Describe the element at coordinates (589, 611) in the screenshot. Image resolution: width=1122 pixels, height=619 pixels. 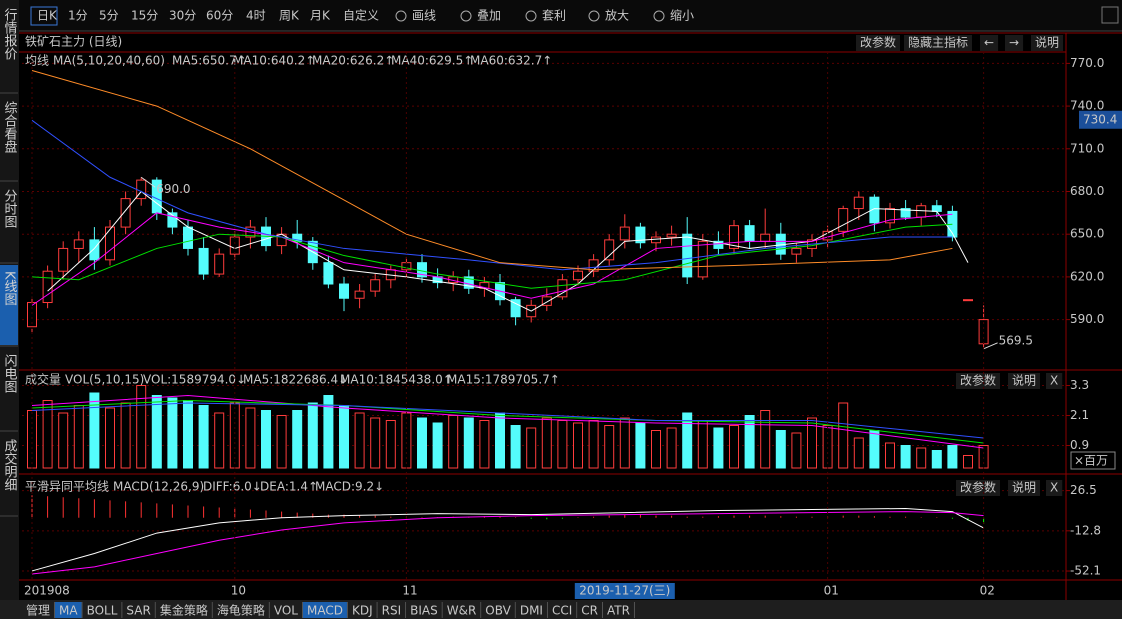
I see `indicator-tab: CR` at that location.